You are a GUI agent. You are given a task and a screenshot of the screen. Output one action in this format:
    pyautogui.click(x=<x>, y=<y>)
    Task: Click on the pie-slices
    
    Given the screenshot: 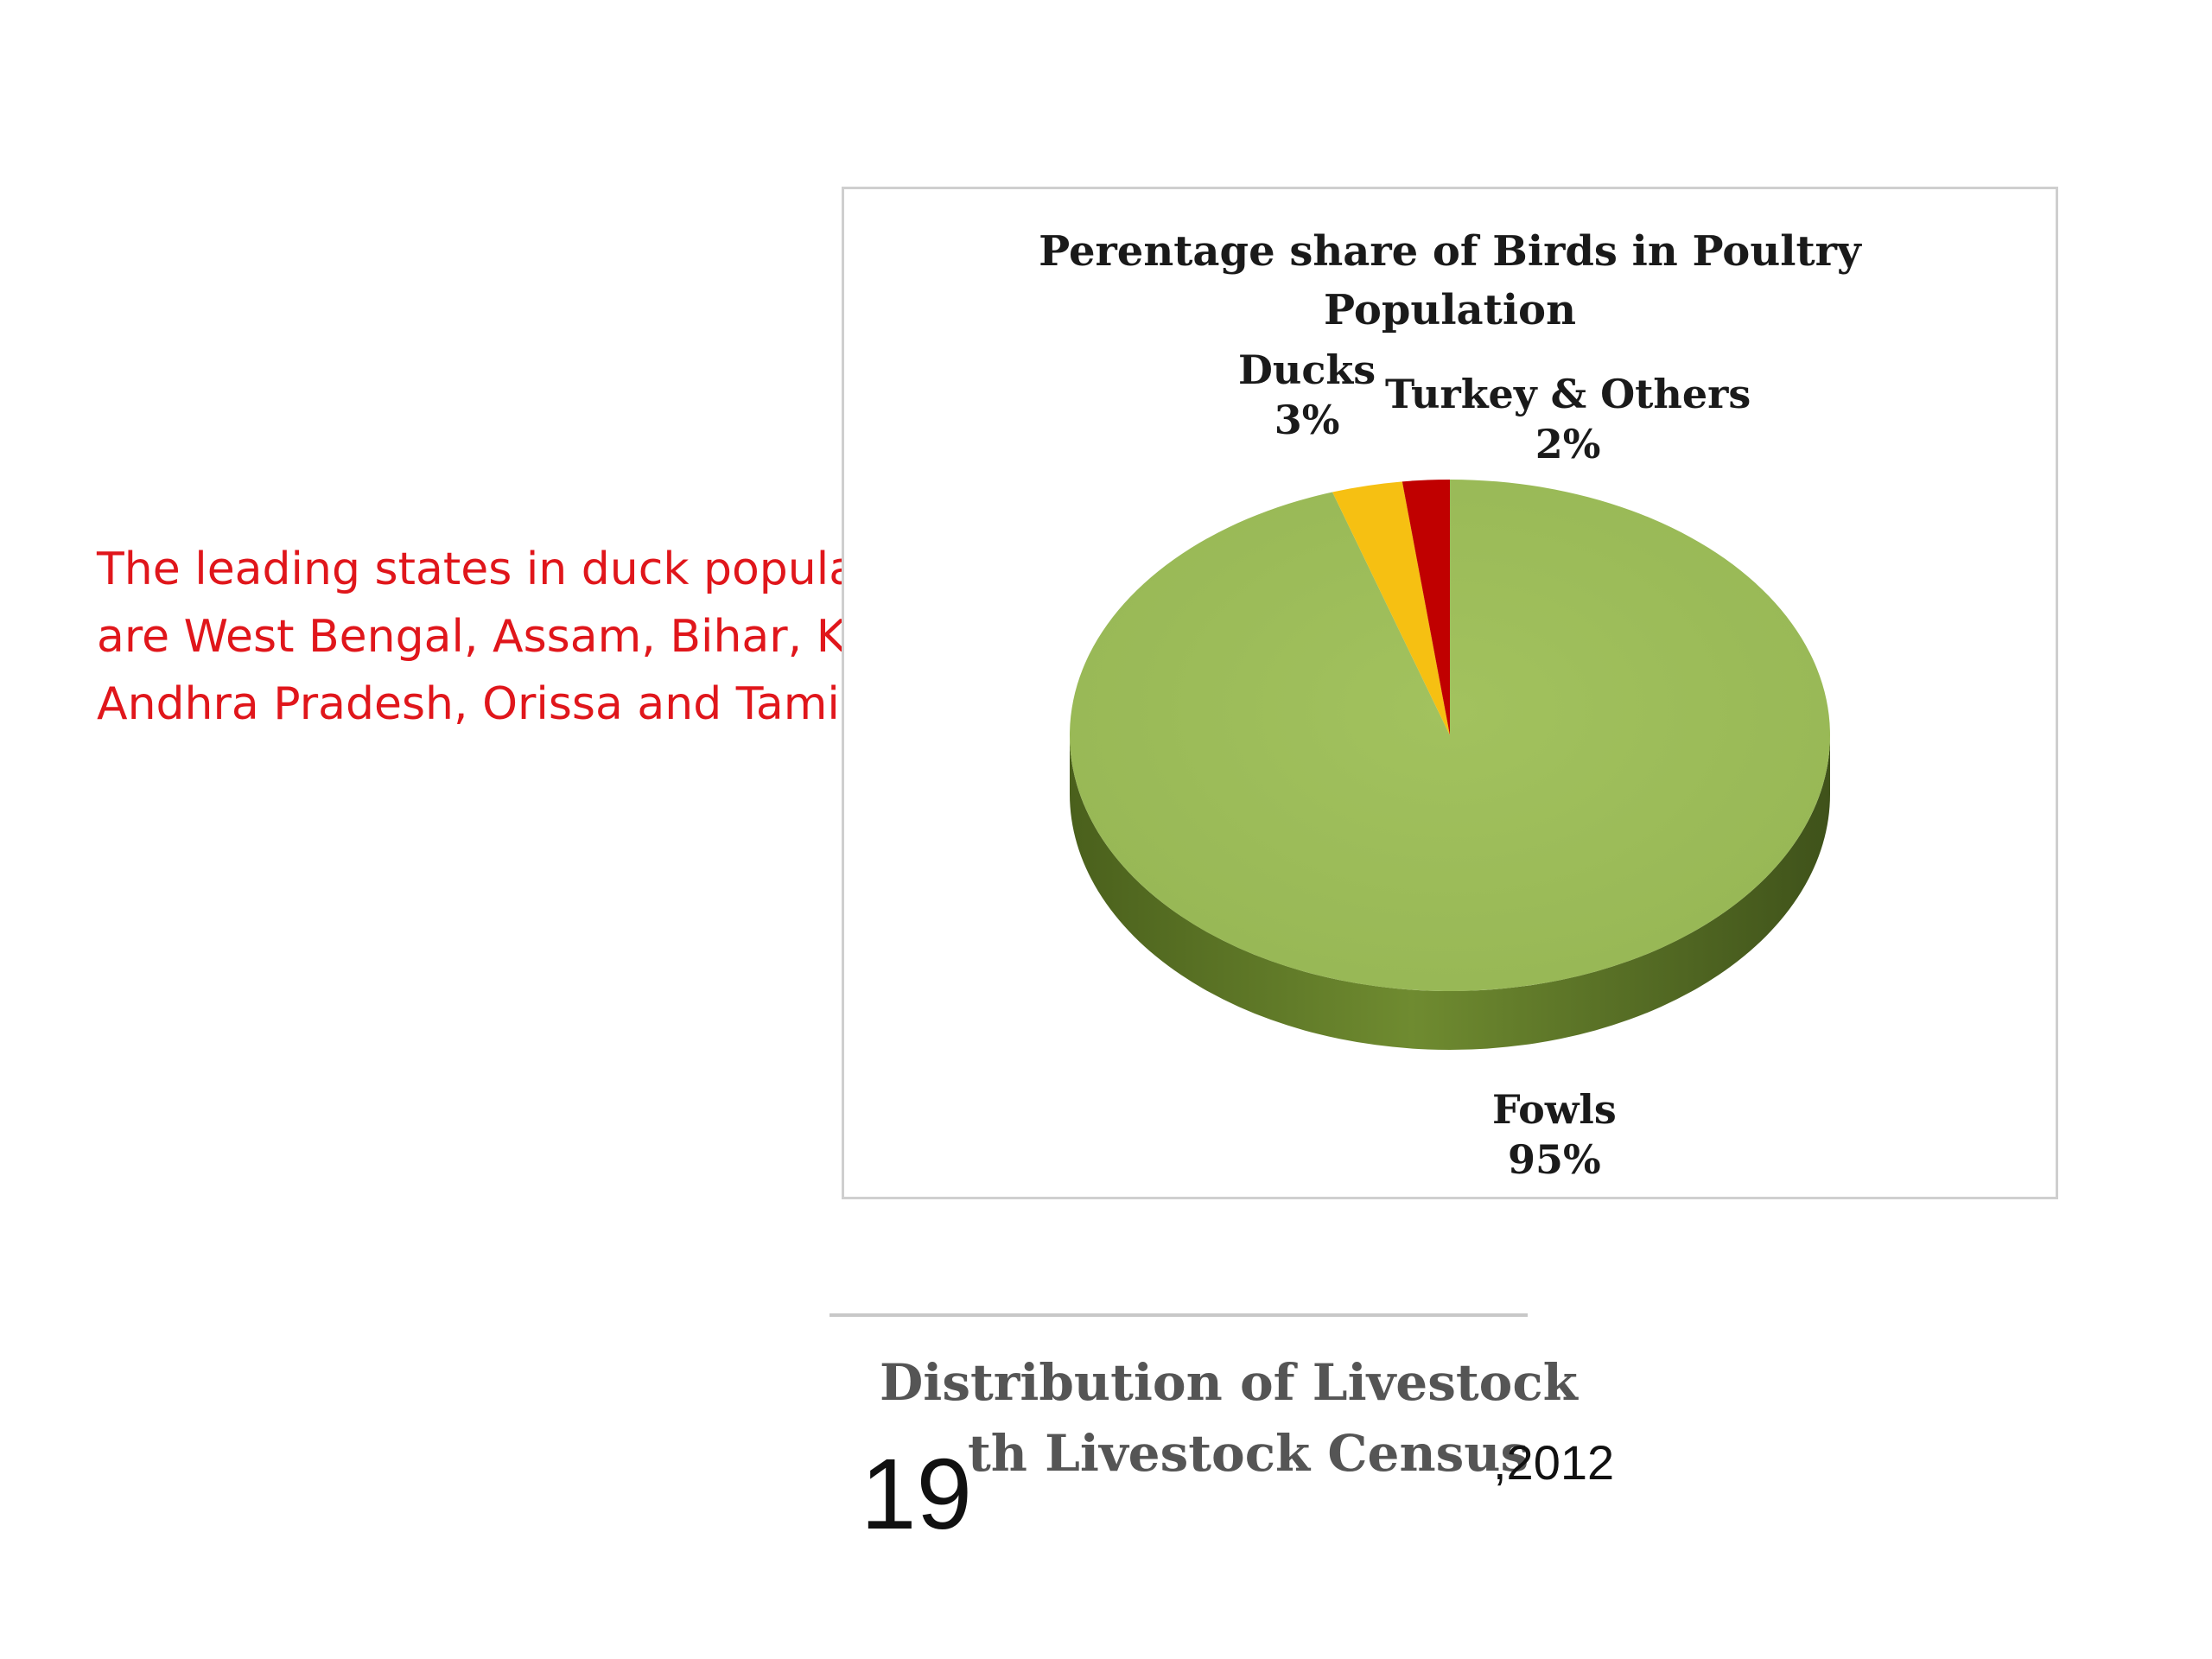 What is the action you would take?
    pyautogui.click(x=1450, y=765)
    